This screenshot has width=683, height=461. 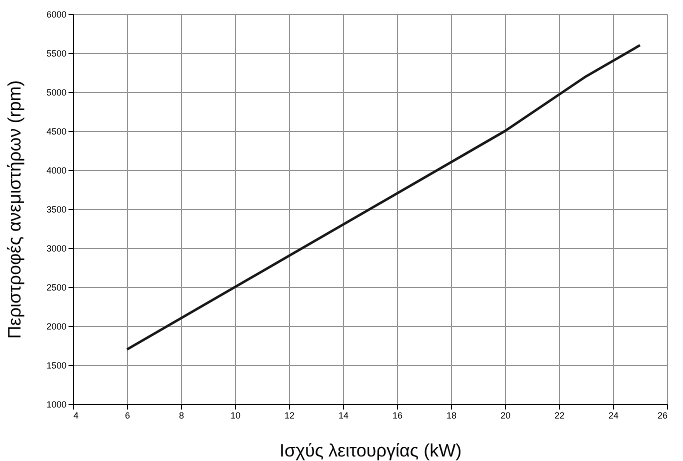 What do you see at coordinates (56, 249) in the screenshot?
I see `y-tick-label: 3000` at bounding box center [56, 249].